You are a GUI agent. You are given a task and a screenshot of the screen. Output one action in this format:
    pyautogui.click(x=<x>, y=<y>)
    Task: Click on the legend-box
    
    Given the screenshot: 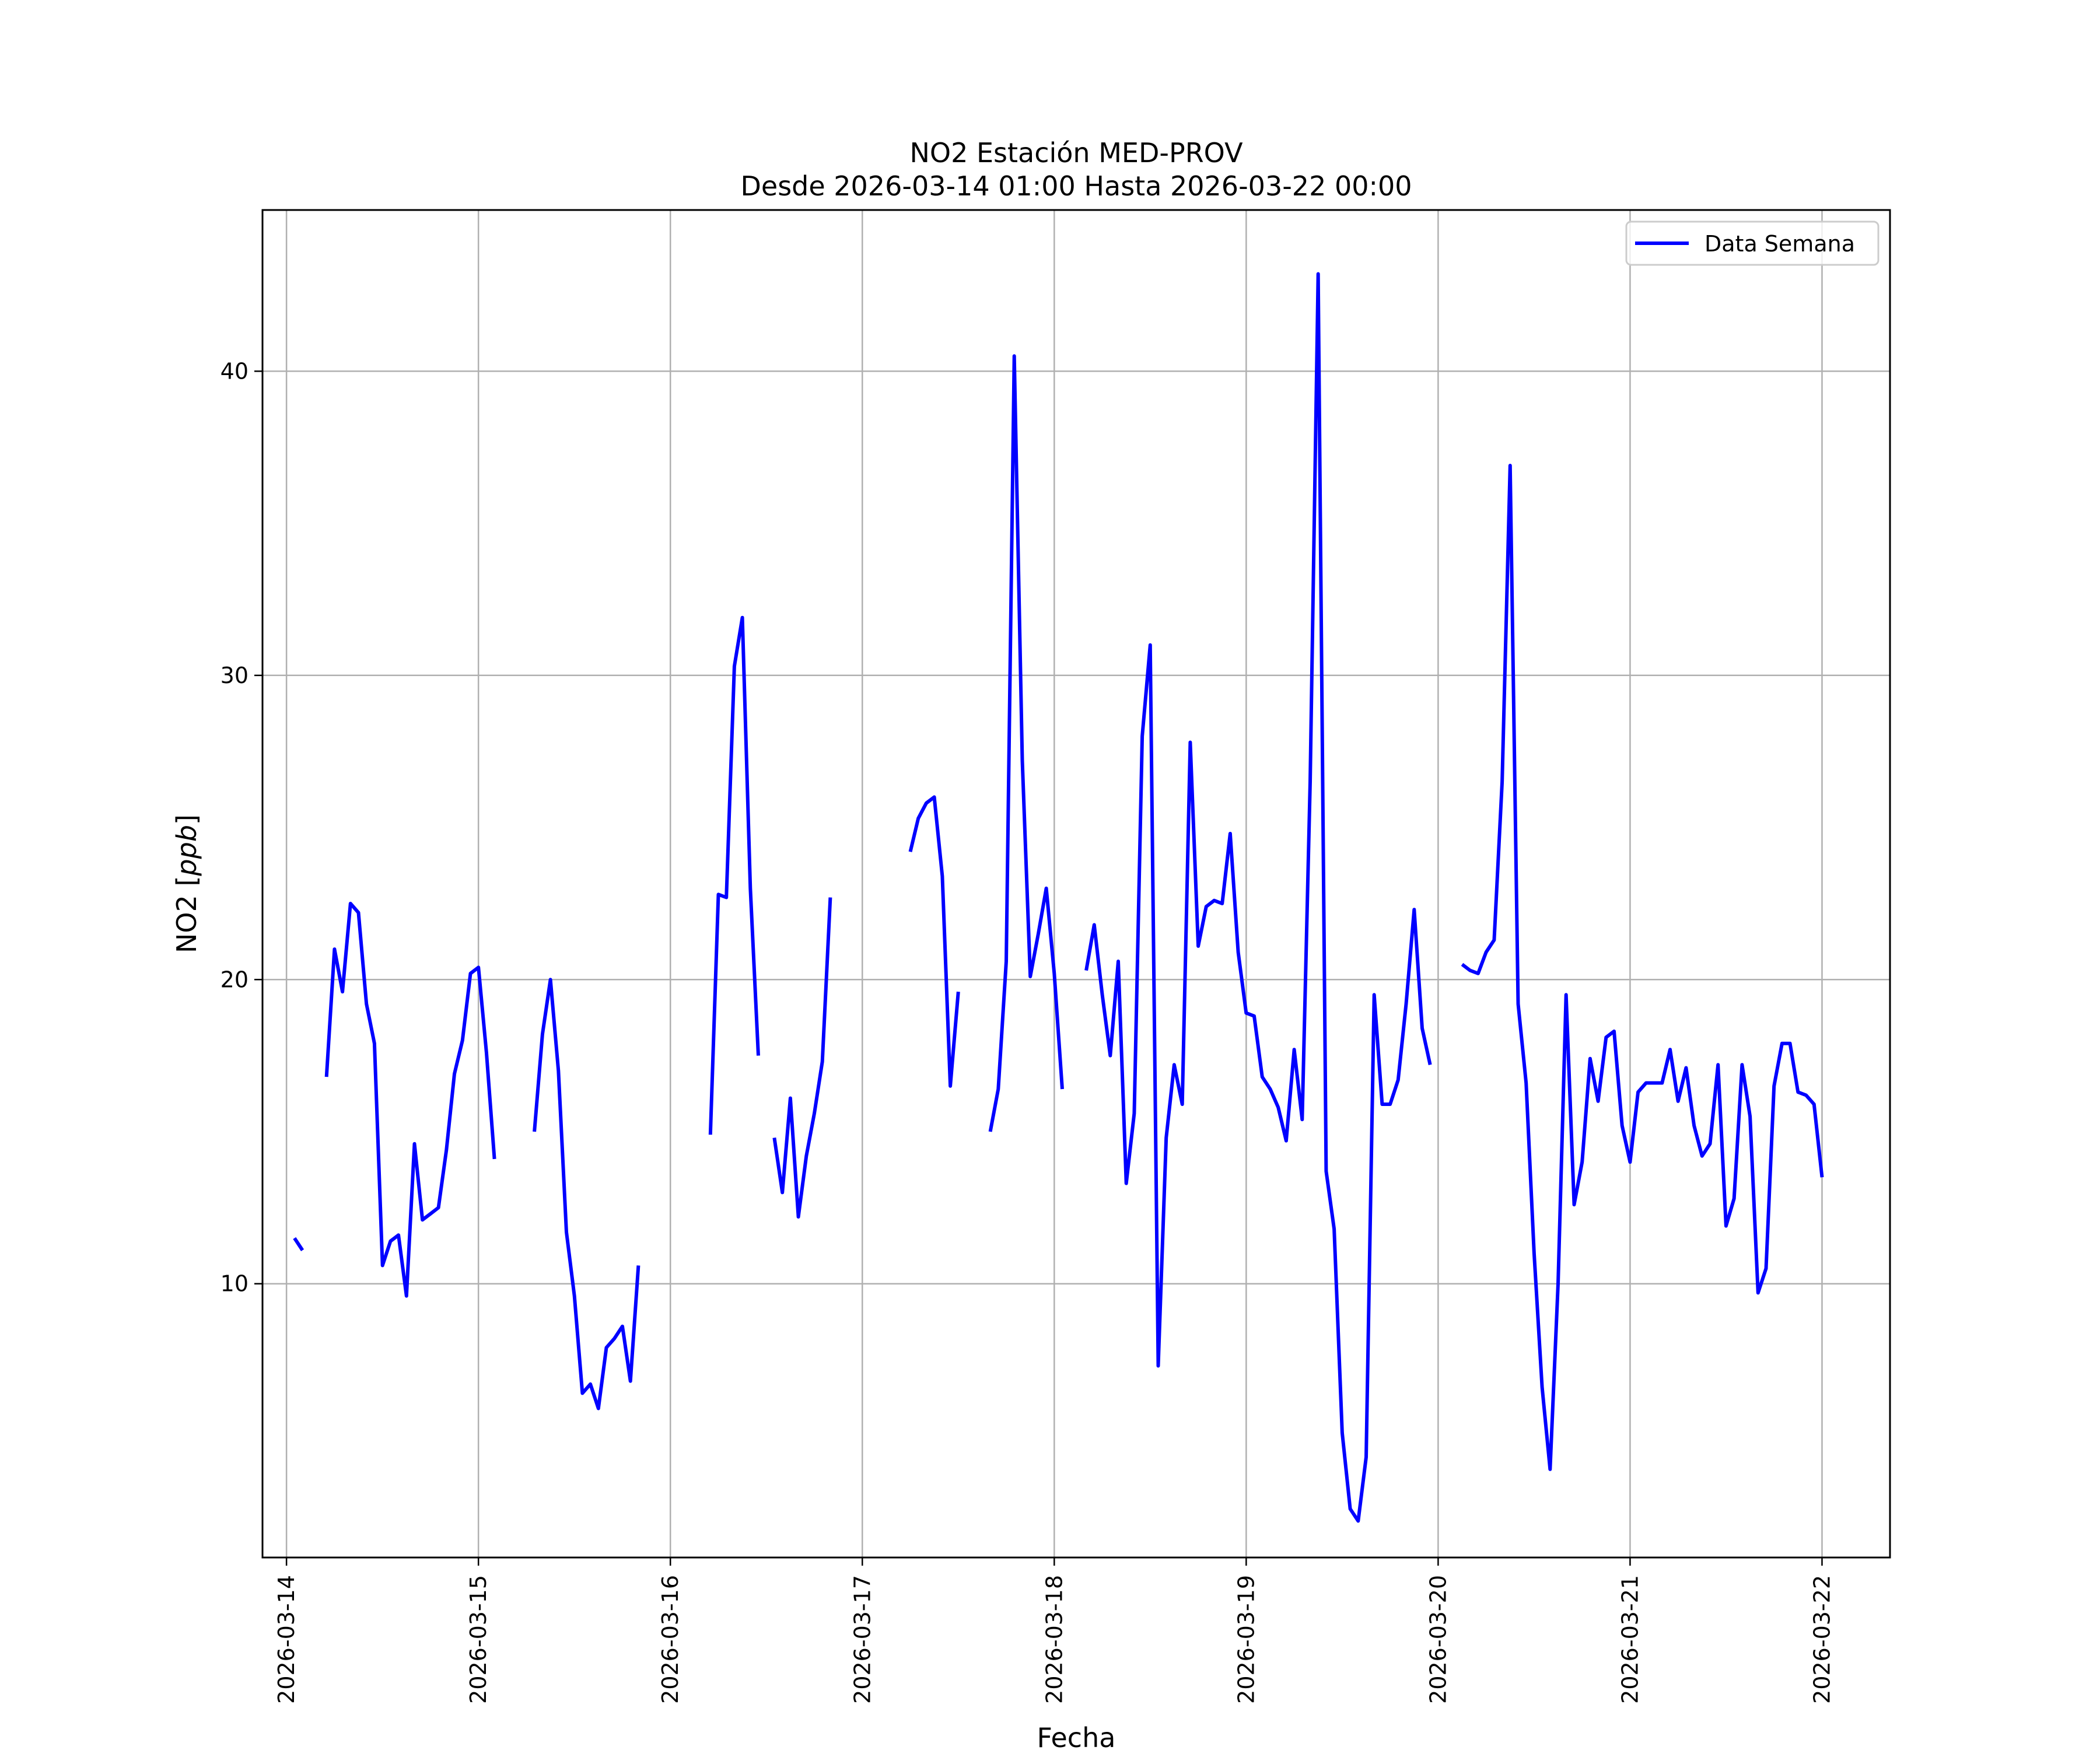 What is the action you would take?
    pyautogui.click(x=1752, y=243)
    